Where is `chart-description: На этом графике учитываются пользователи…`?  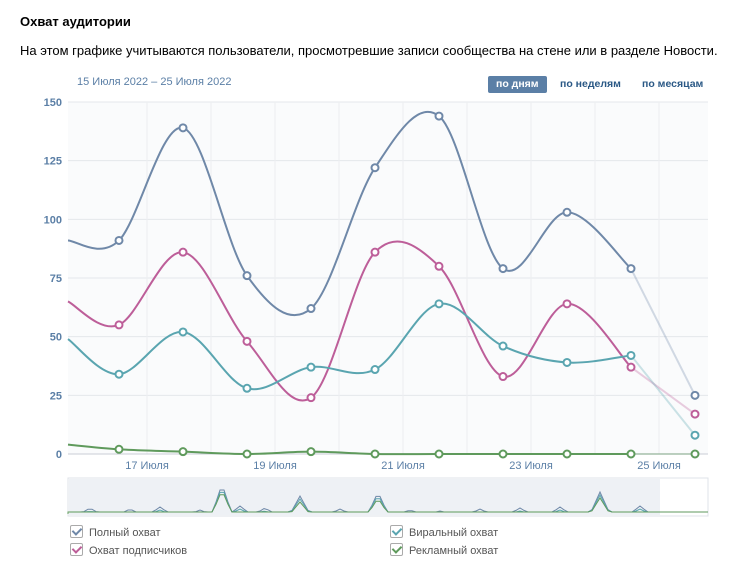
chart-description: На этом графике учитываются пользователи… is located at coordinates (369, 50).